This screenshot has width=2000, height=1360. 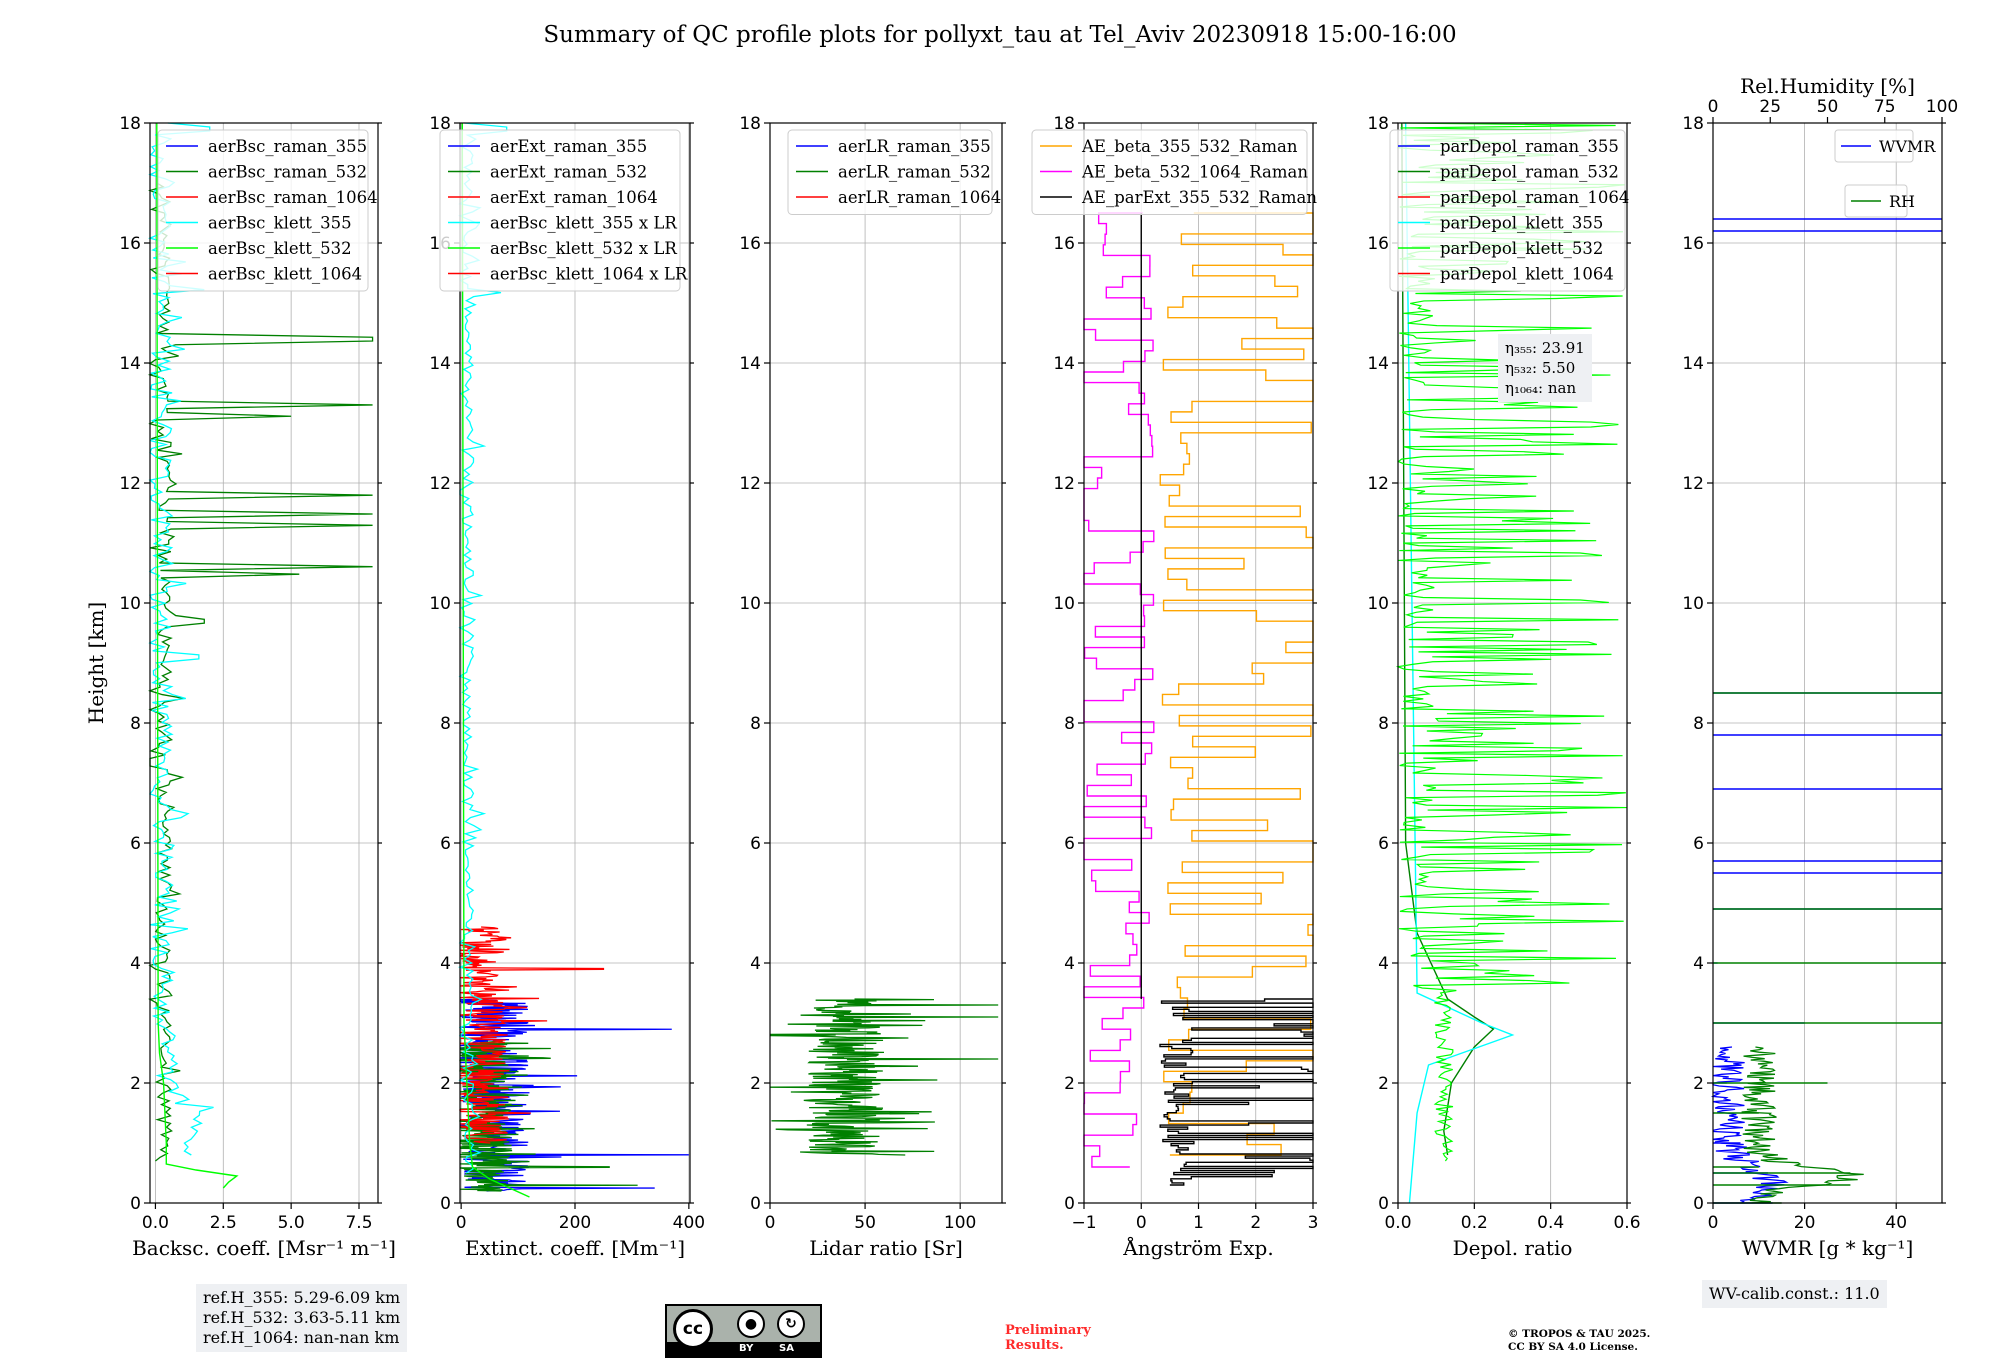 I want to click on by-label: BY, so click(x=746, y=1348).